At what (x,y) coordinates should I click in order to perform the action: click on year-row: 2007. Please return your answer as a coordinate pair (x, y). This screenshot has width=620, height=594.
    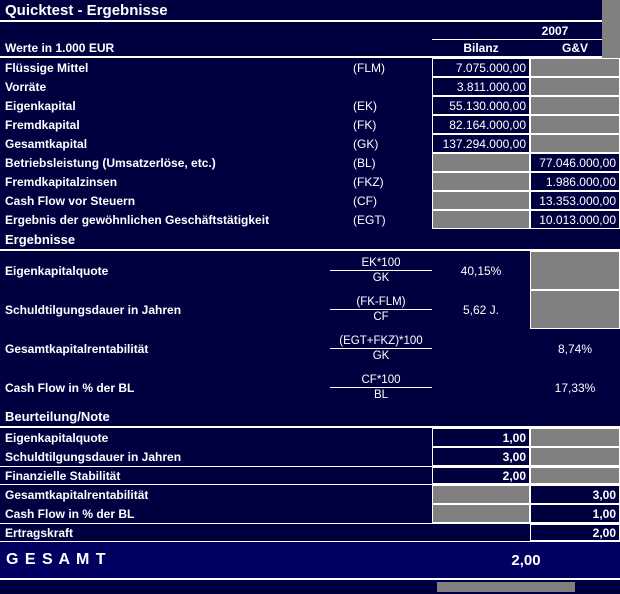
    Looking at the image, I should click on (310, 31).